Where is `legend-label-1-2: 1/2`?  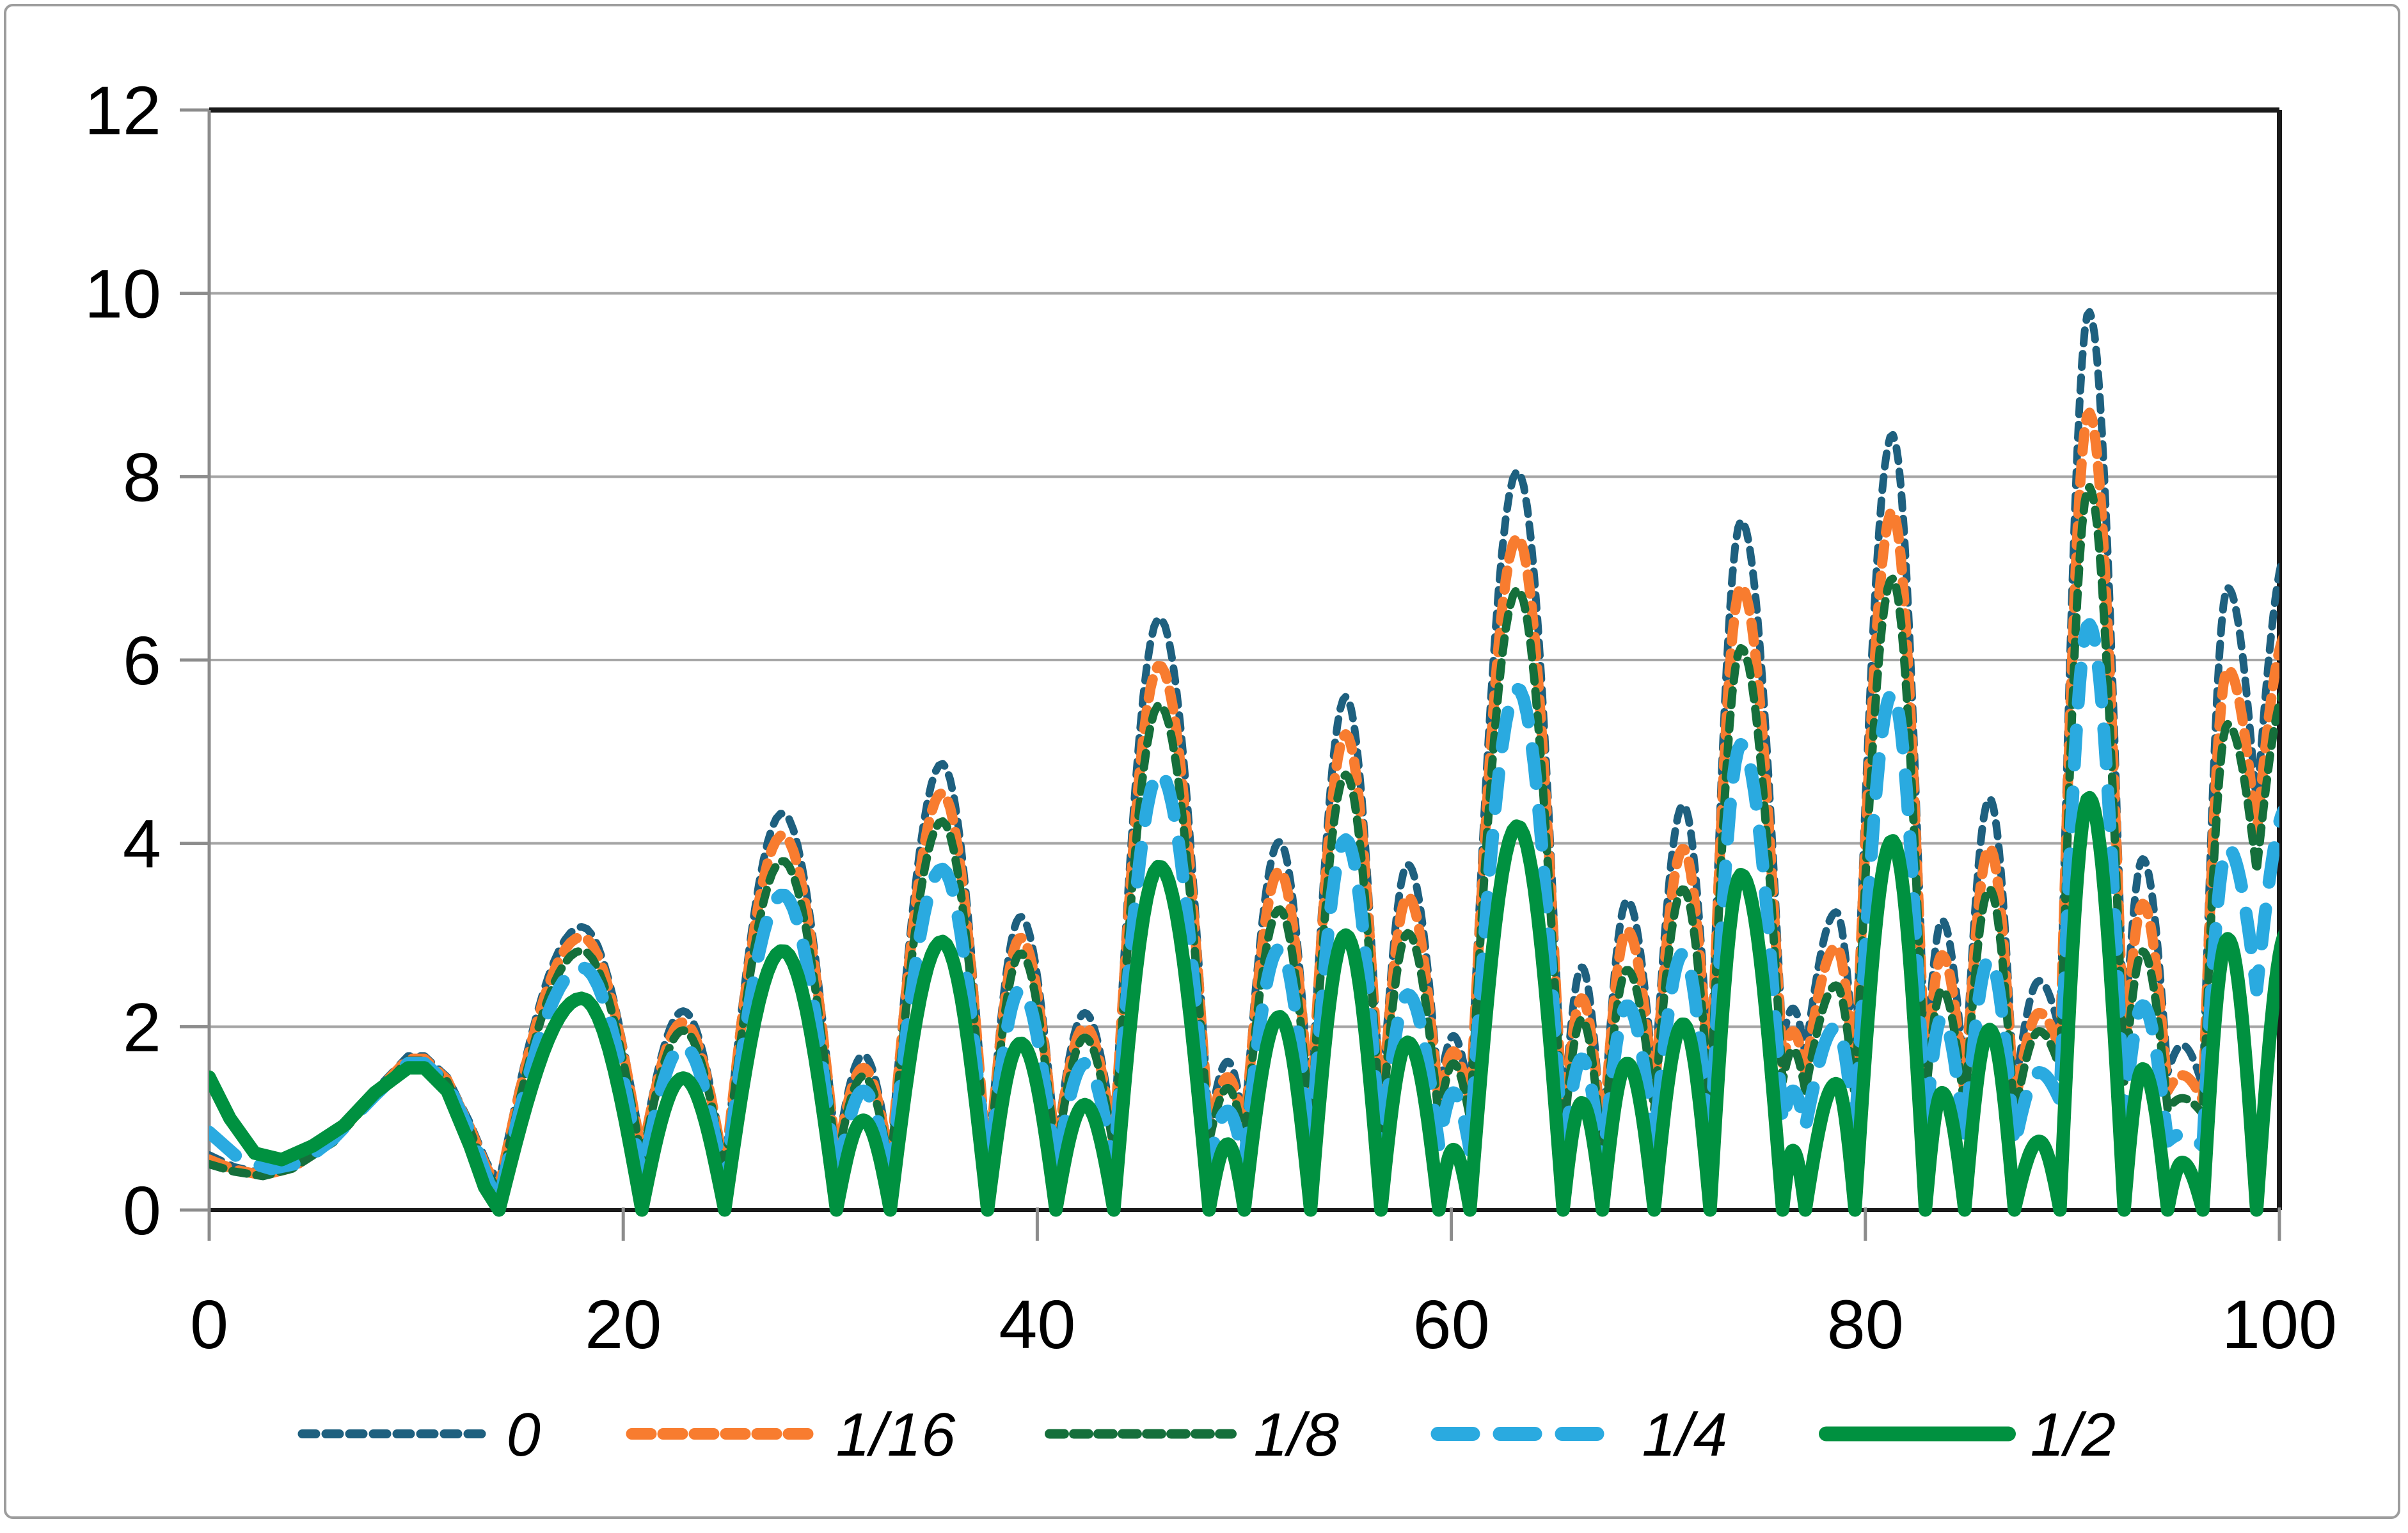 legend-label-1-2: 1/2 is located at coordinates (2073, 1435).